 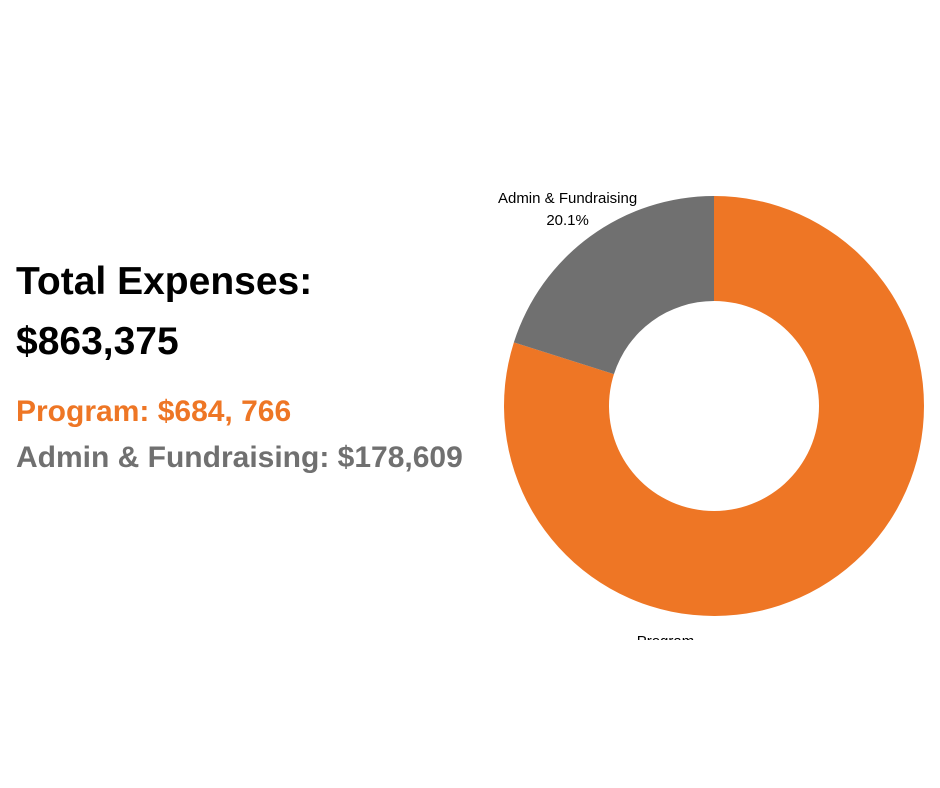 I want to click on total-expenses-label: Total Expenses:, so click(x=164, y=281).